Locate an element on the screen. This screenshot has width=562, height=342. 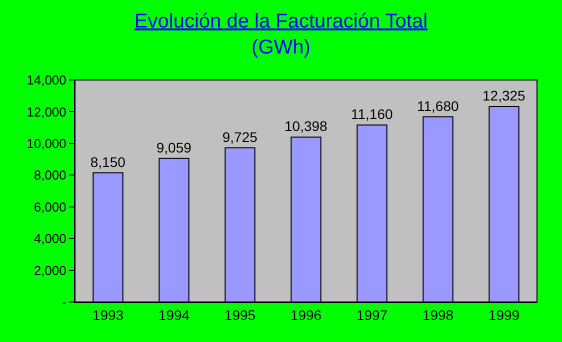
data-label: 11,680 is located at coordinates (438, 106).